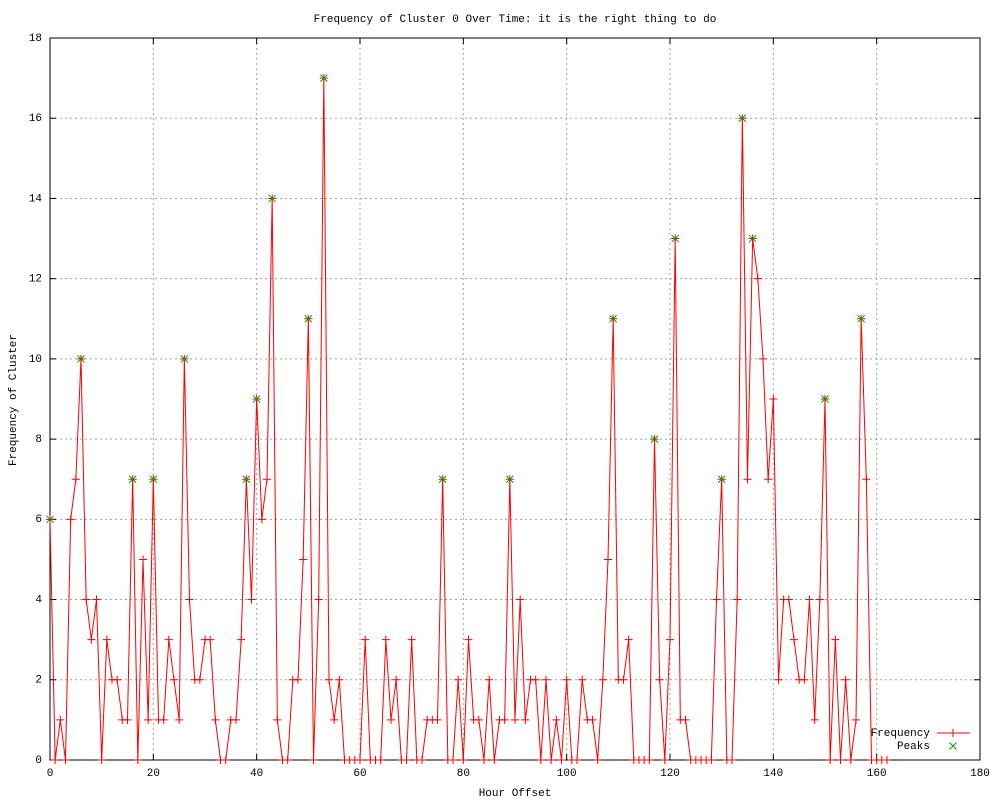 The width and height of the screenshot is (1000, 800). I want to click on y-tick-label: 6, so click(38, 520).